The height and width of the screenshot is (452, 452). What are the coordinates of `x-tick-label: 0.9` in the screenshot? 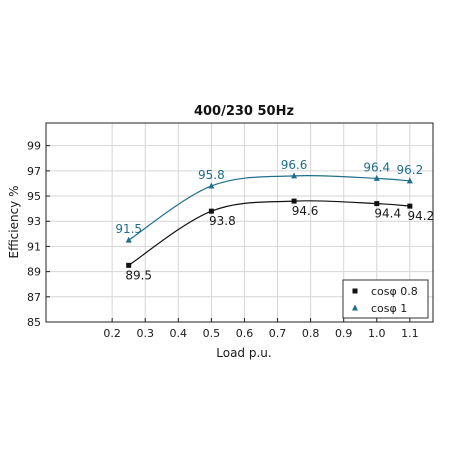 It's located at (344, 333).